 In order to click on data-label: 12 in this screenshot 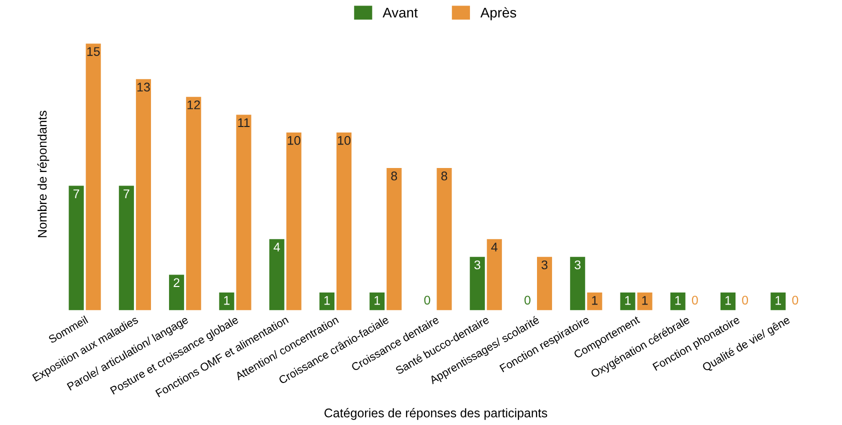, I will do `click(194, 105)`.